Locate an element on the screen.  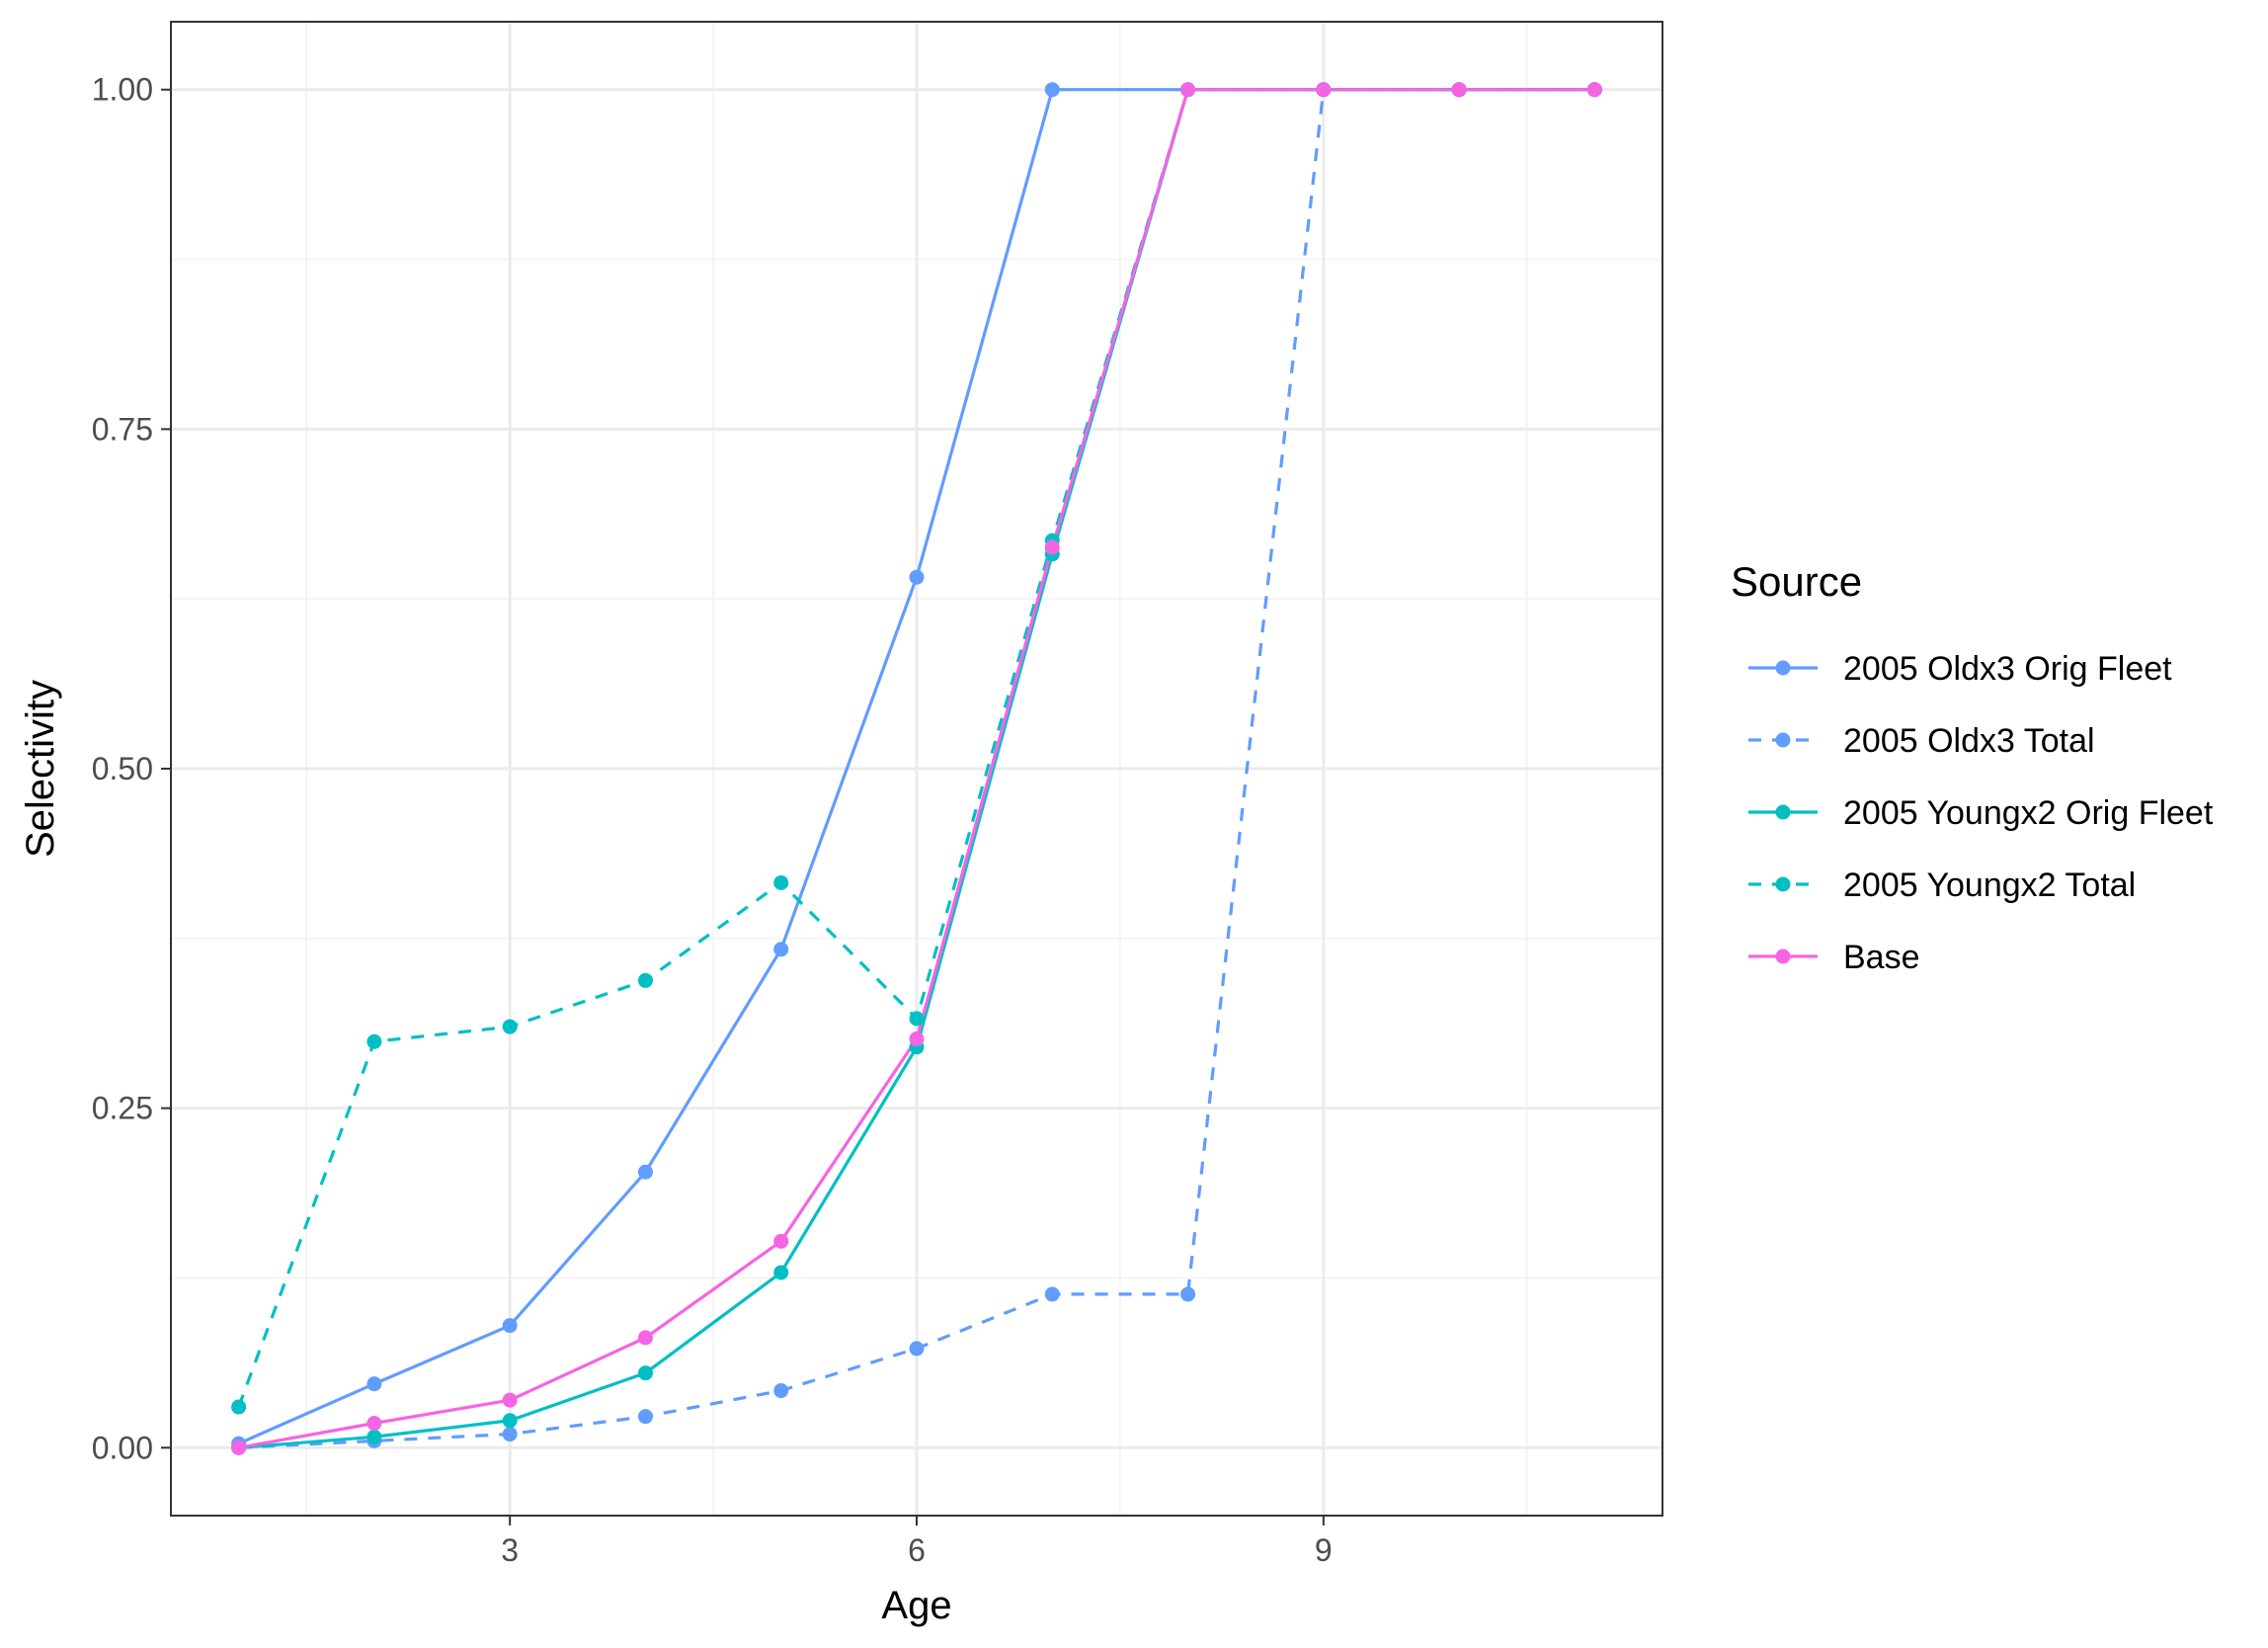
x-tick-label: 9 is located at coordinates (1324, 1550).